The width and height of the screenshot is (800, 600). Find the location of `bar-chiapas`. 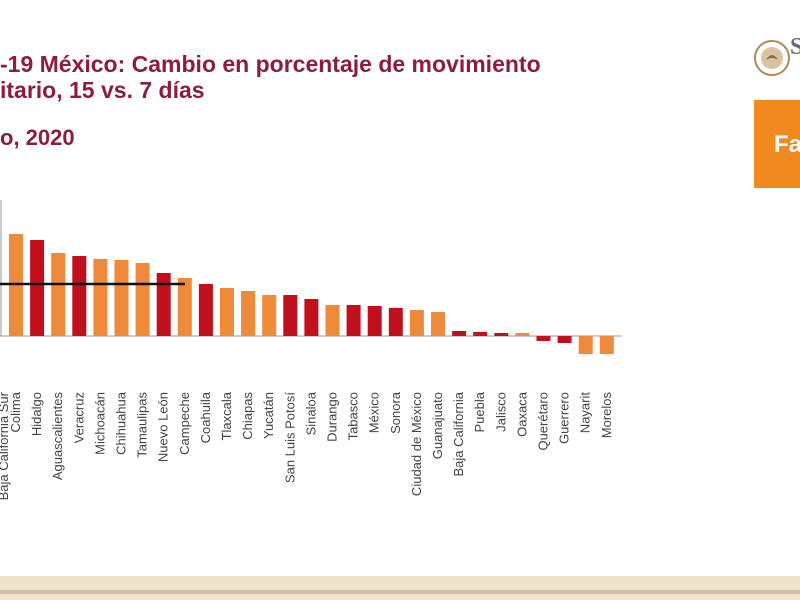

bar-chiapas is located at coordinates (248, 313).